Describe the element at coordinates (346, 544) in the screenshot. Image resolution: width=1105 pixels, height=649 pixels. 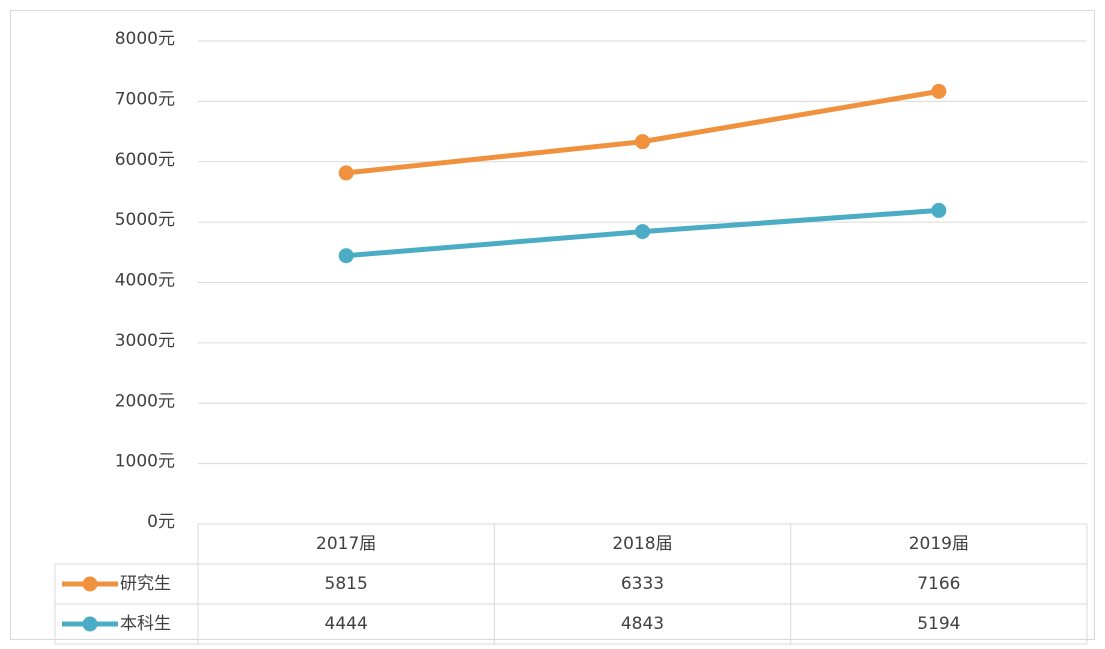
I see `x-tick-label: 2017届` at that location.